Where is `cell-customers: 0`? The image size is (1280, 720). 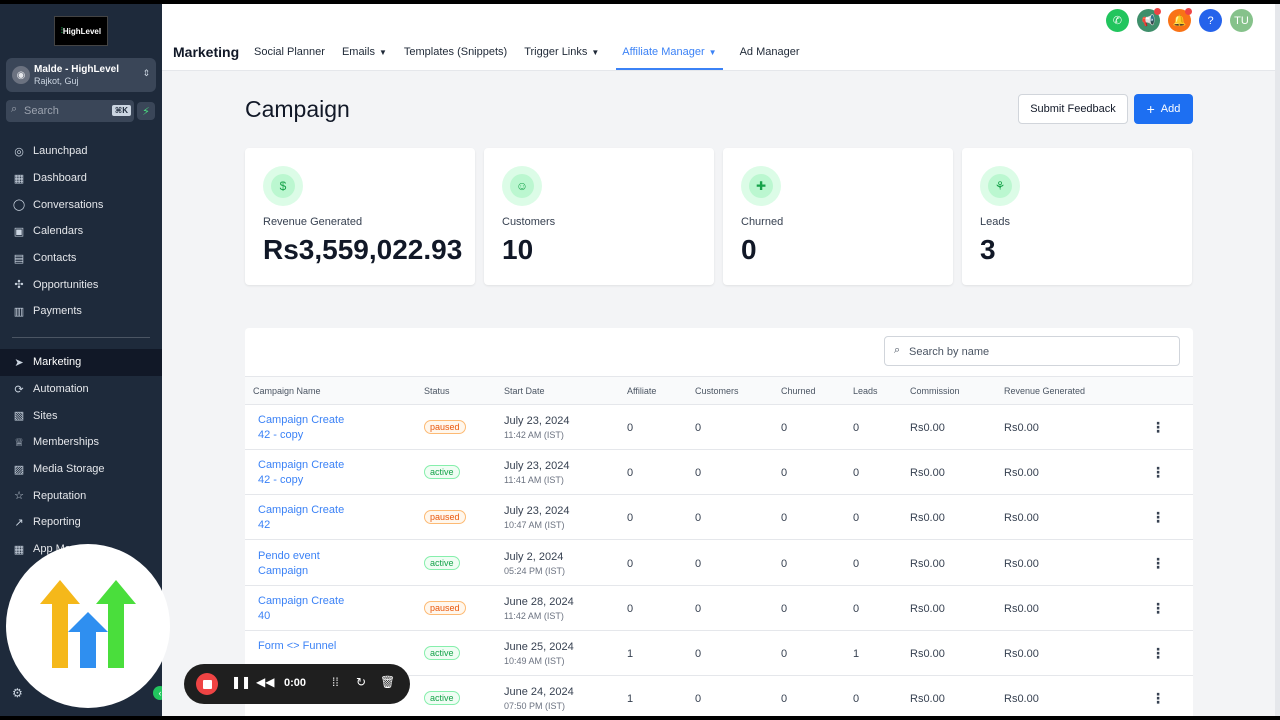
cell-customers: 0 is located at coordinates (698, 563).